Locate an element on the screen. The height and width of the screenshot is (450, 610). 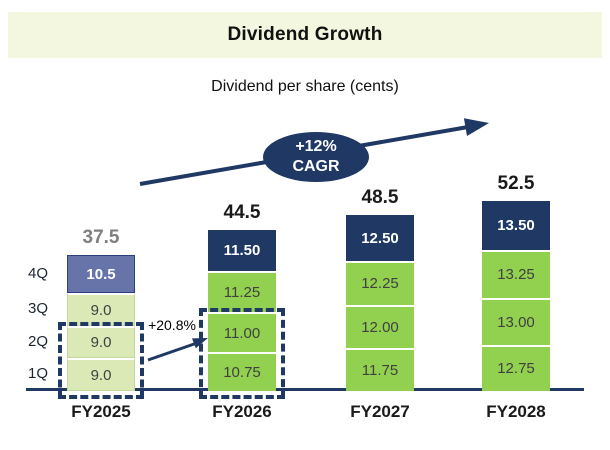
growth-callout-label: +20.8% is located at coordinates (172, 325).